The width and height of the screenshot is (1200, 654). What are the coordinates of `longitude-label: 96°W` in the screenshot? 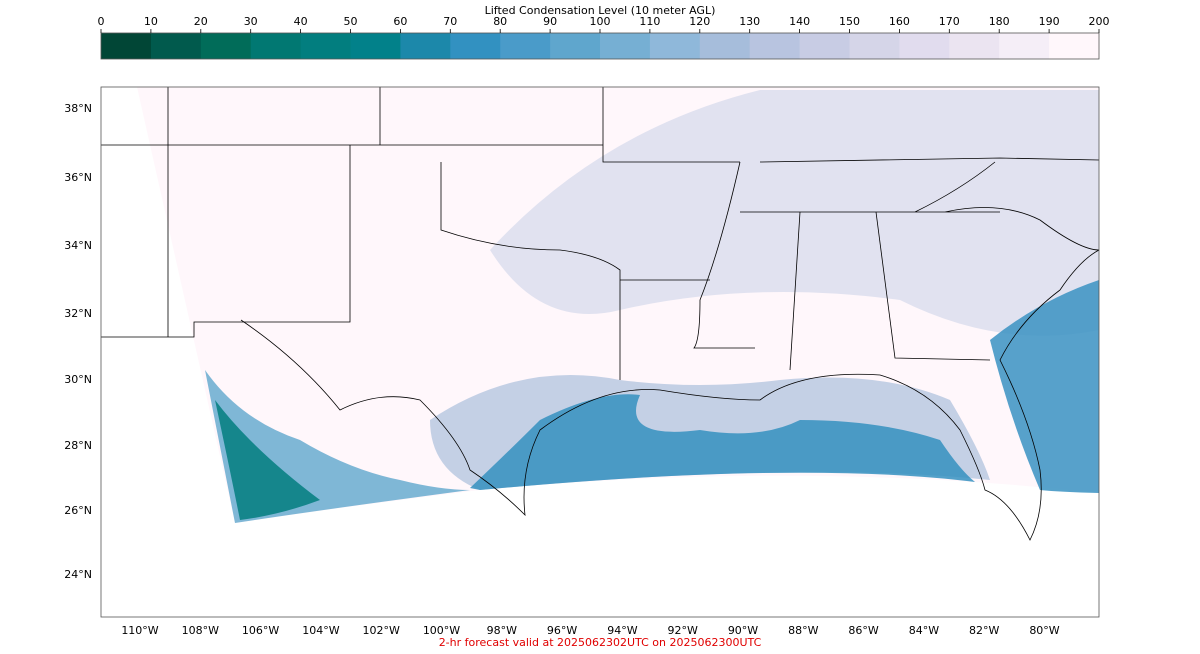 It's located at (562, 630).